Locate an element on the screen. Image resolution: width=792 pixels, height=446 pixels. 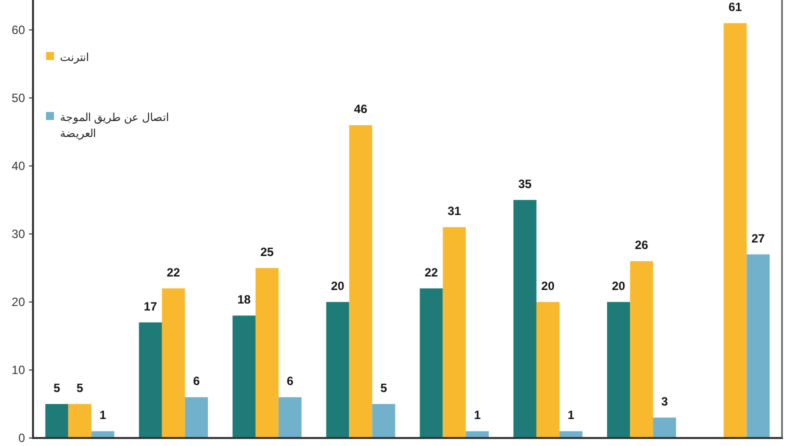
y-tick-label: 30 is located at coordinates (19, 233).